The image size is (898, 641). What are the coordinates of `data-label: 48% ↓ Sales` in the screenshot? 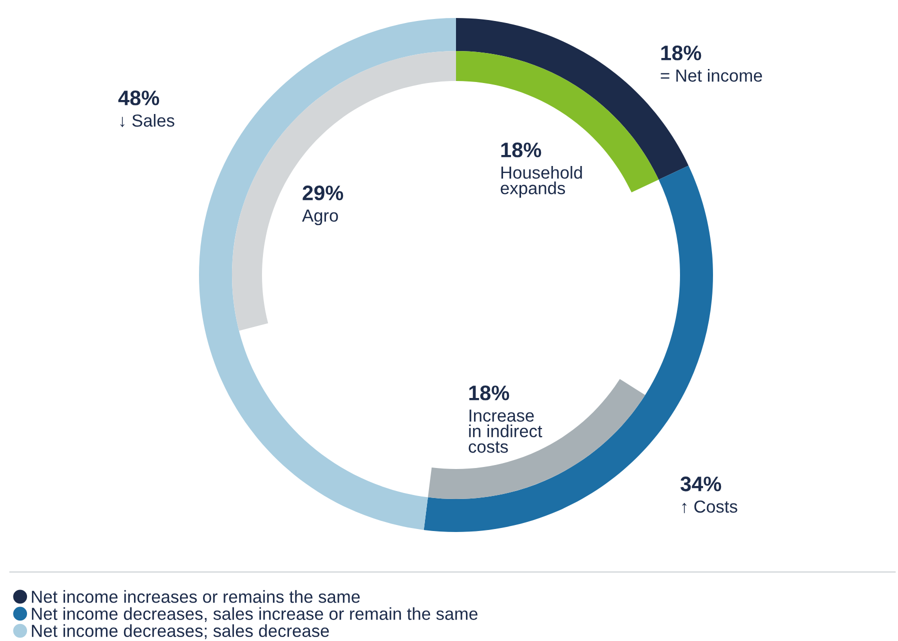 It's located at (146, 109).